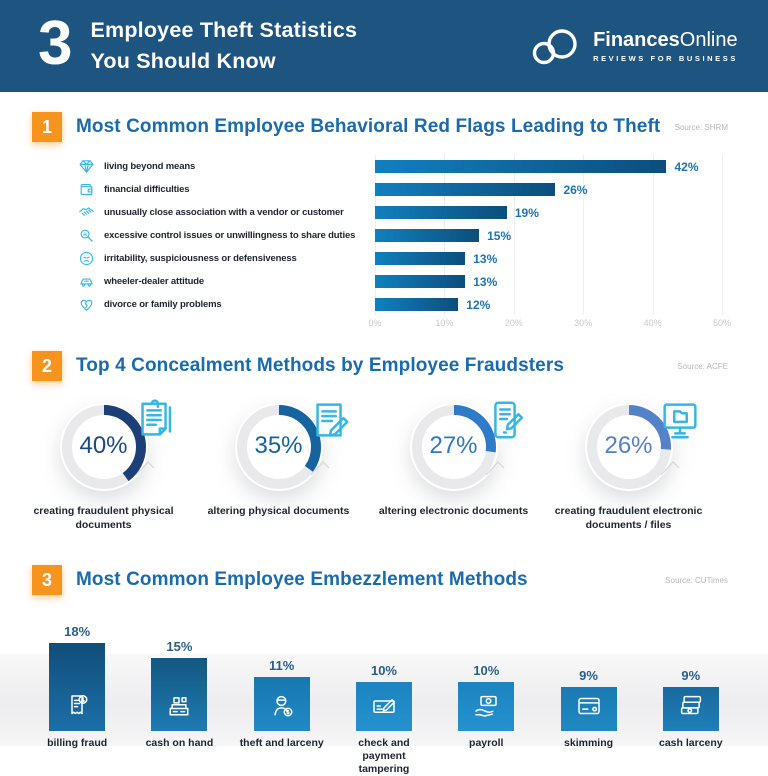 Image resolution: width=768 pixels, height=776 pixels. I want to click on section-3-number-badge: 3, so click(47, 580).